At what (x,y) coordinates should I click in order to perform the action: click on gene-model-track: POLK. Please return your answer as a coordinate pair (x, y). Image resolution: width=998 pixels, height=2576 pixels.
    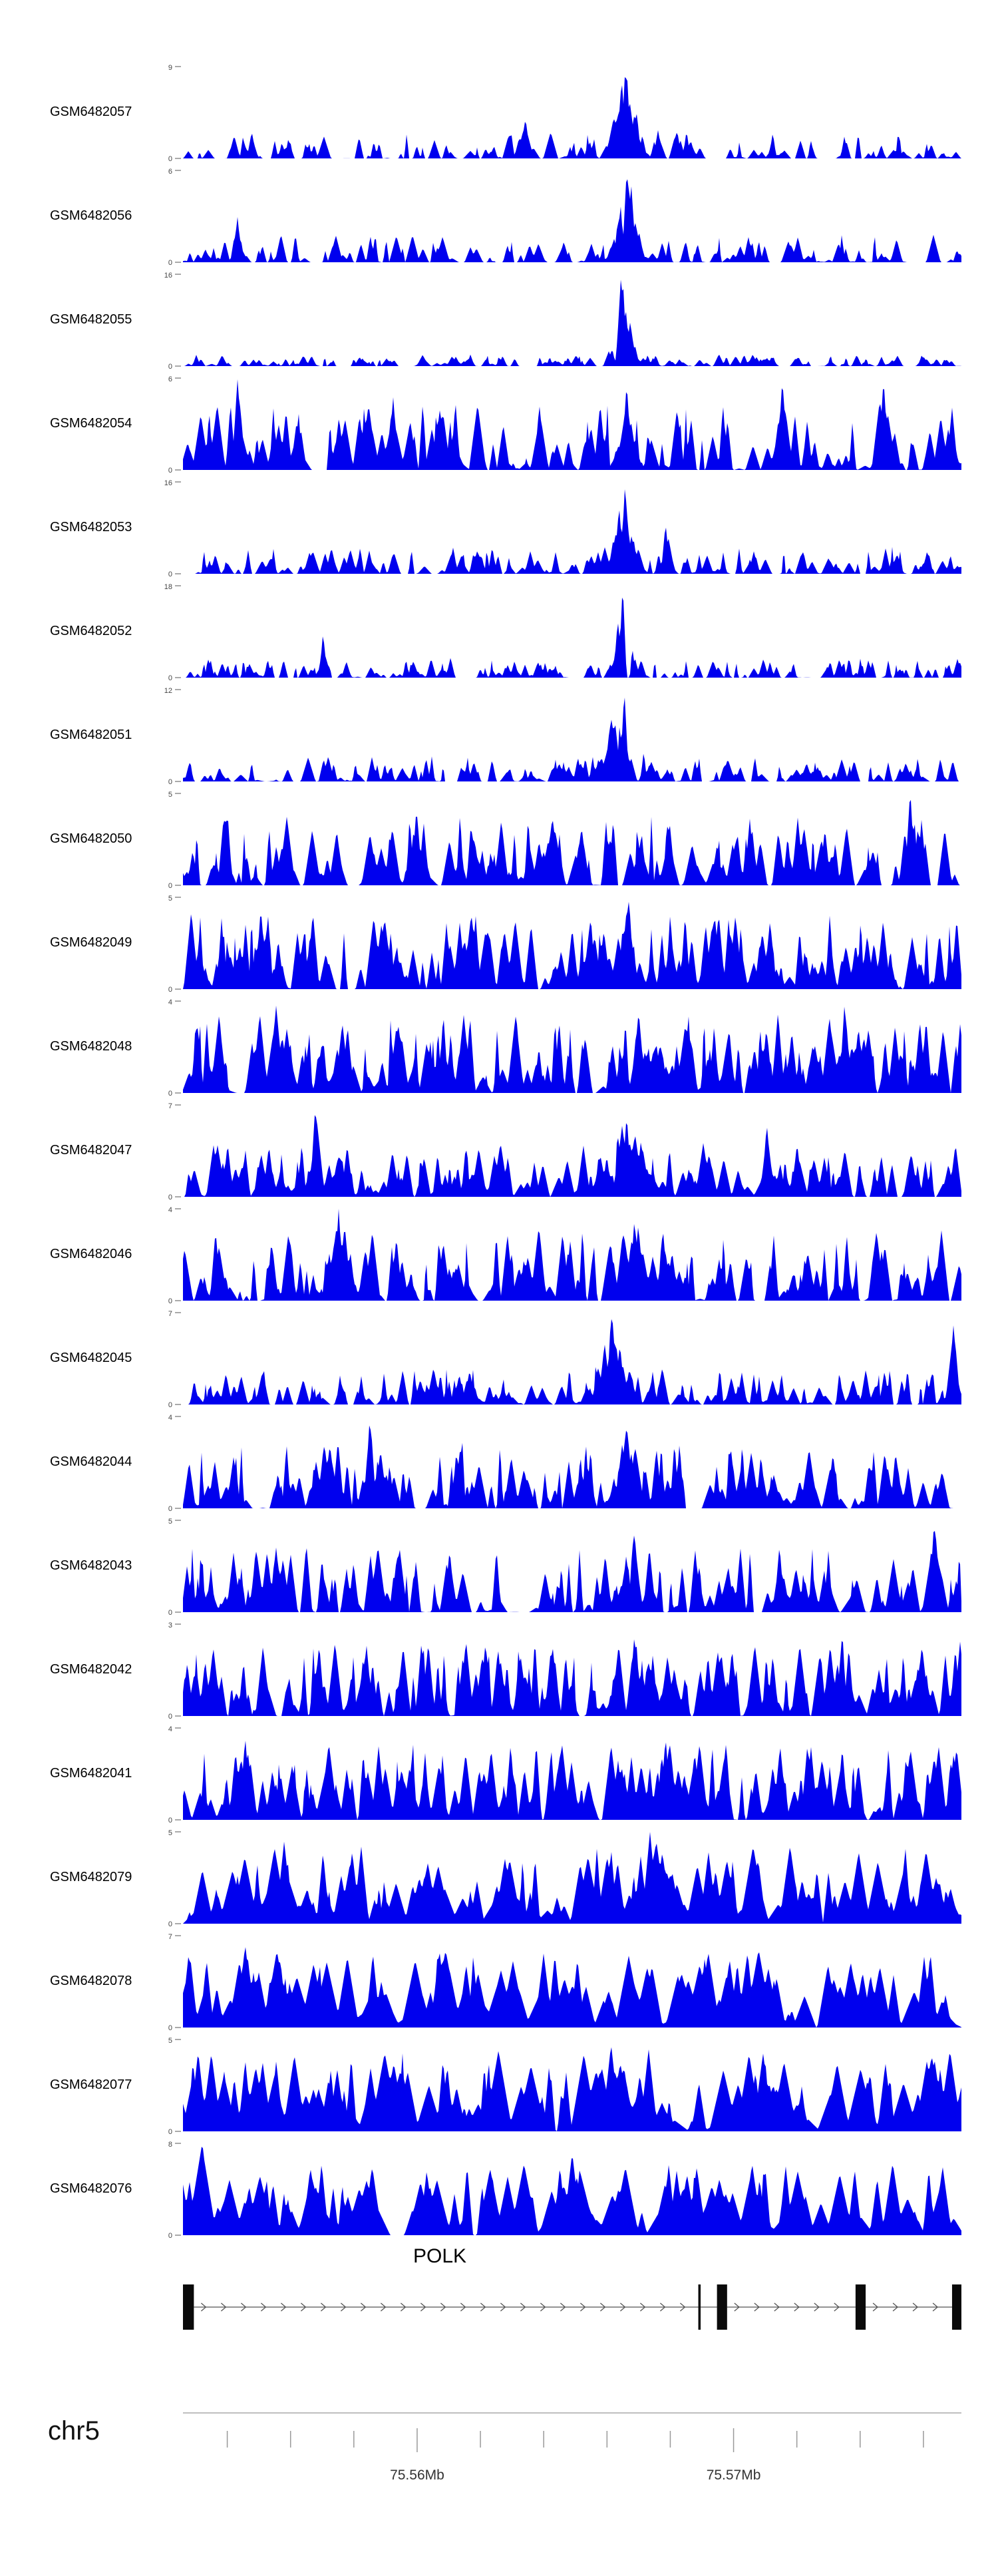
    Looking at the image, I should click on (499, 2289).